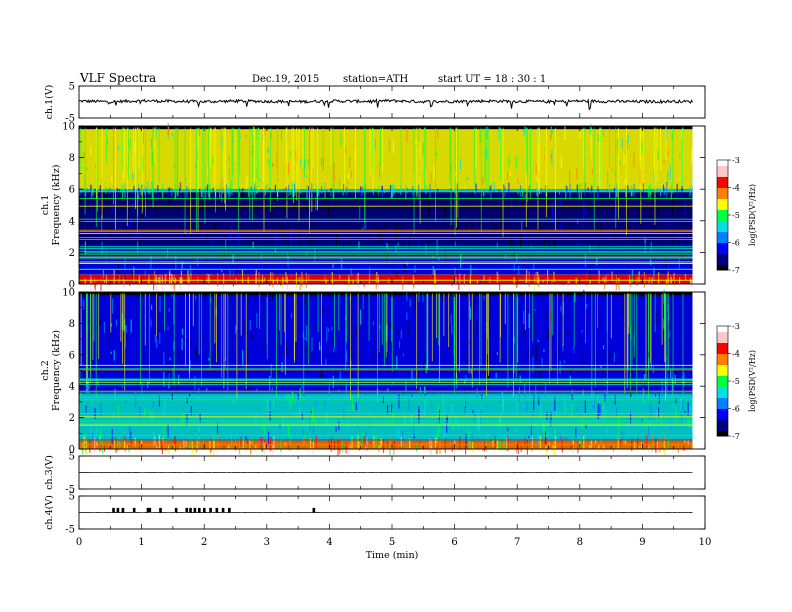 This screenshot has width=792, height=612. Describe the element at coordinates (79, 542) in the screenshot. I see `x-tick-label: 0` at that location.